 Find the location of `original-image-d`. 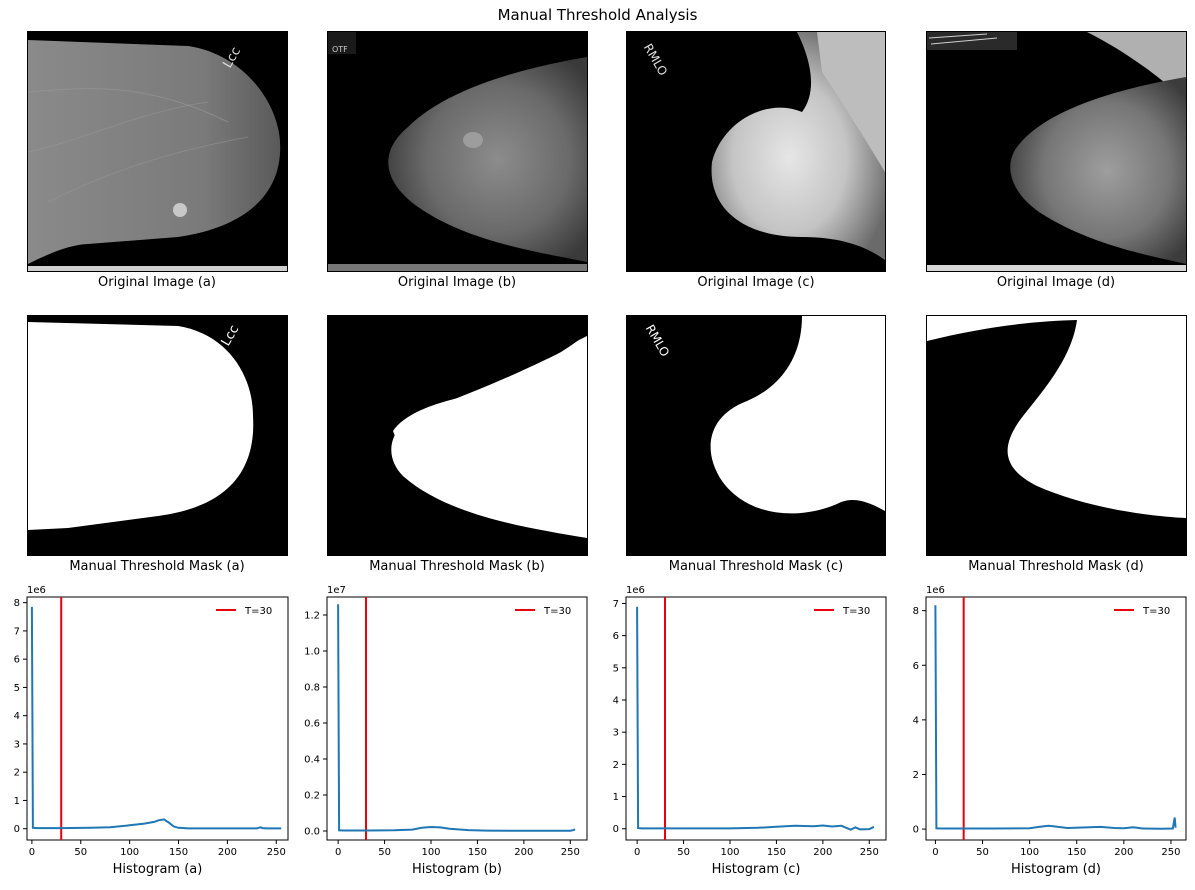

original-image-d is located at coordinates (1056, 151).